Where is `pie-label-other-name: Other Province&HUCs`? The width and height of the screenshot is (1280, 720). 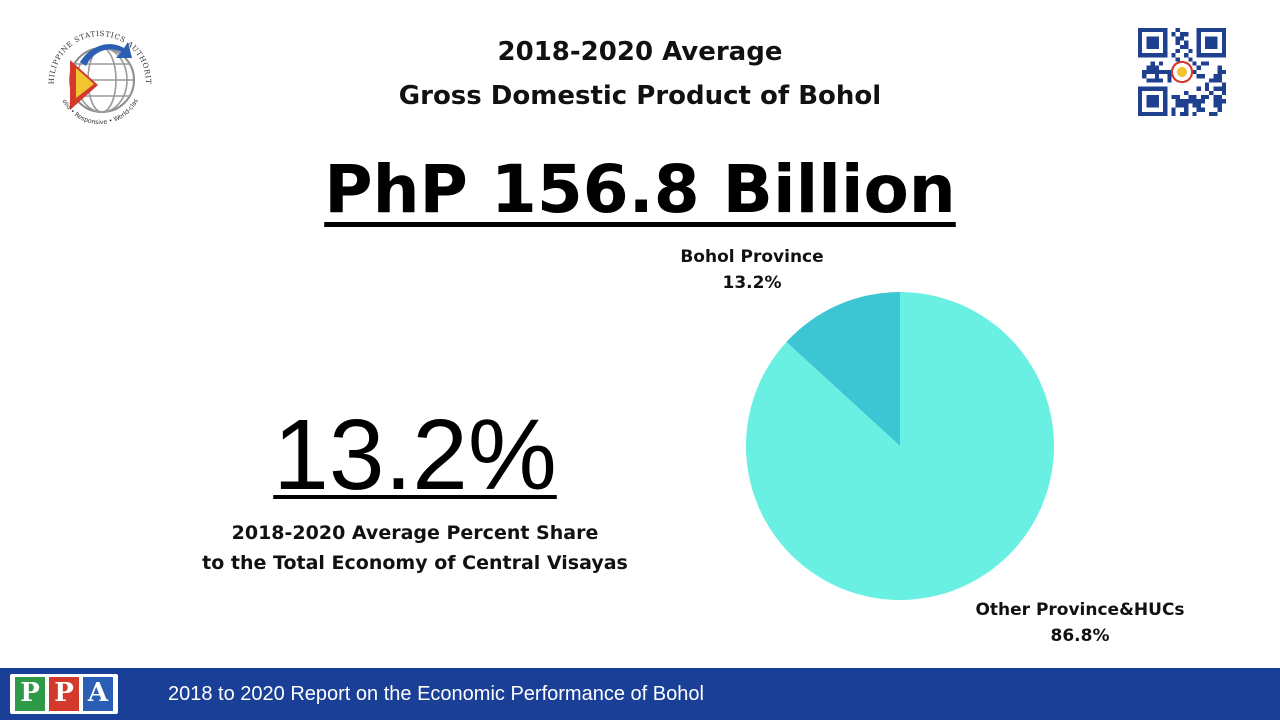
pie-label-other-name: Other Province&HUCs is located at coordinates (1080, 610).